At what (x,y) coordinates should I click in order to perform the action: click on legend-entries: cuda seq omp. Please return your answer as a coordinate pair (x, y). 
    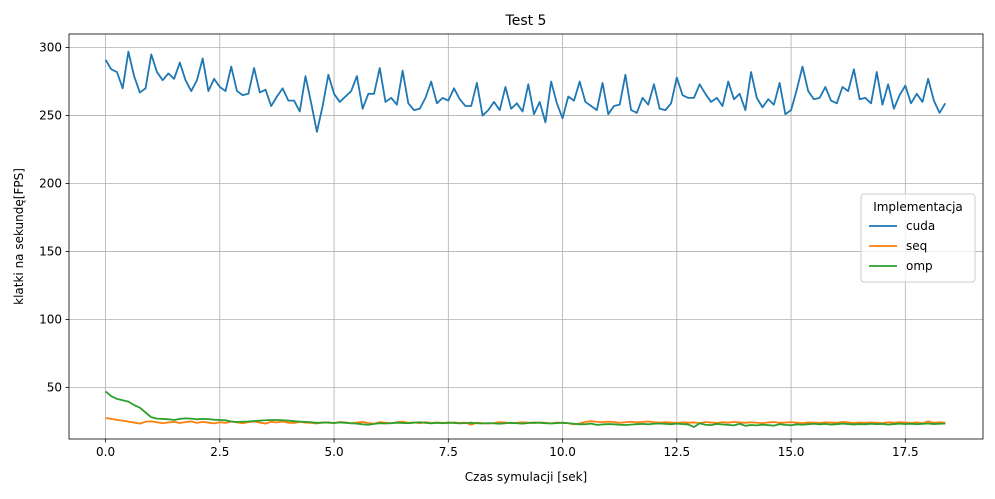
    Looking at the image, I should click on (902, 246).